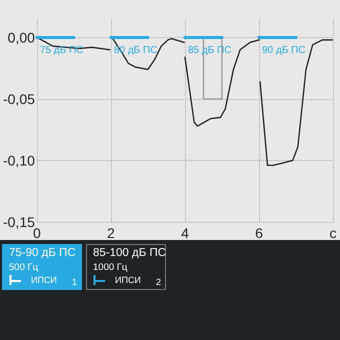 This screenshot has height=340, width=340. Describe the element at coordinates (22, 37) in the screenshot. I see `y-tick-label: 0,00` at that location.